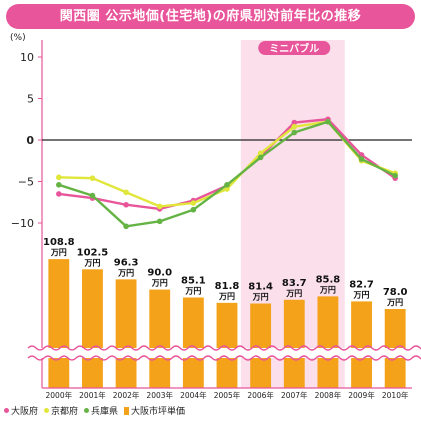  I want to click on x-tick-label: 2009年, so click(361, 395).